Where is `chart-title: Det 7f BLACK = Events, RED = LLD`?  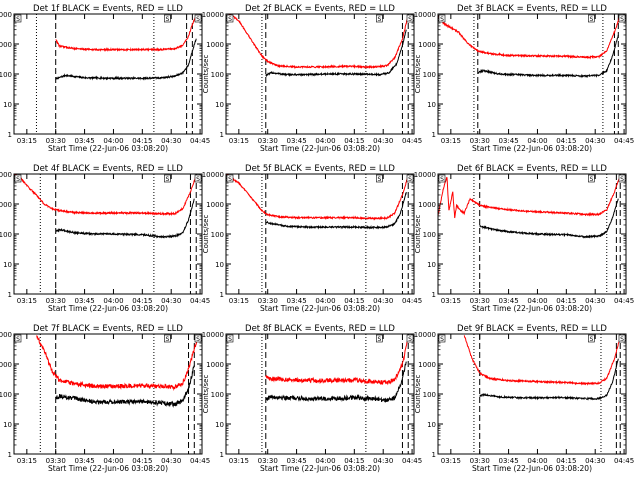 chart-title: Det 7f BLACK = Events, RED = LLD is located at coordinates (108, 329).